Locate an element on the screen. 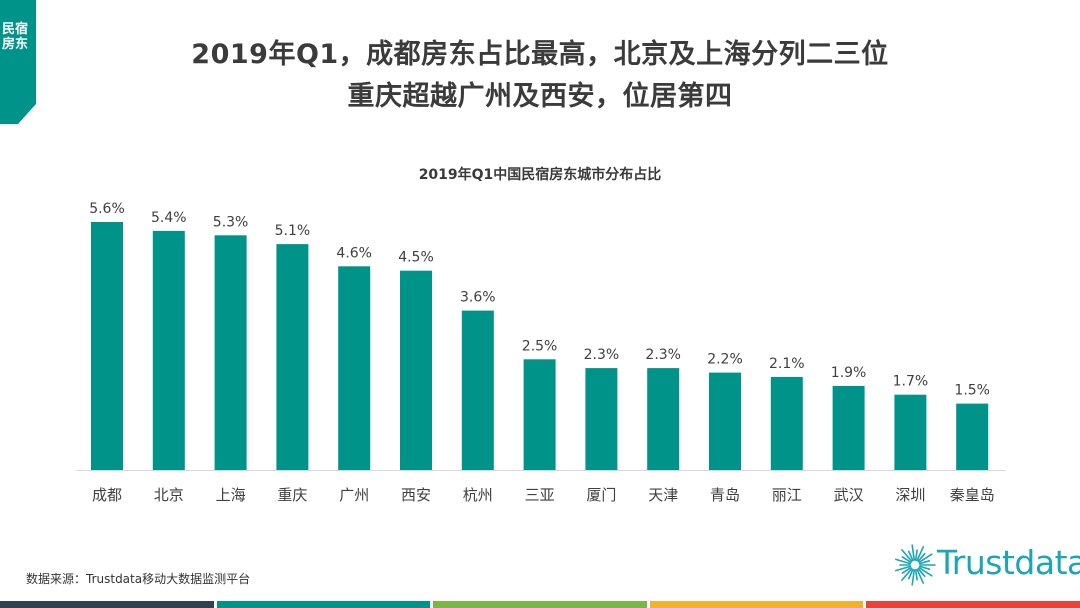 Image resolution: width=1080 pixels, height=608 pixels. data-label-6: 4.5% is located at coordinates (416, 258).